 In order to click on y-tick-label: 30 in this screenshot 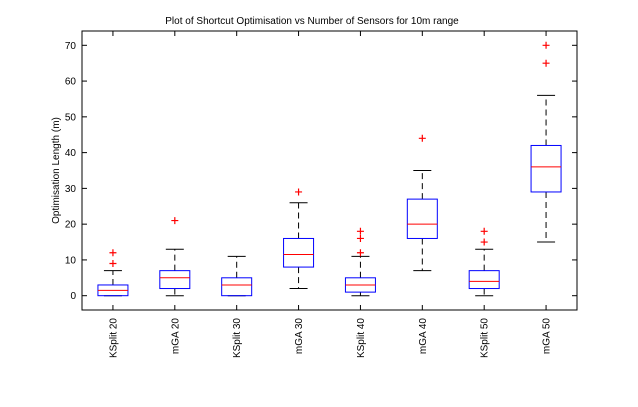, I will do `click(71, 189)`.